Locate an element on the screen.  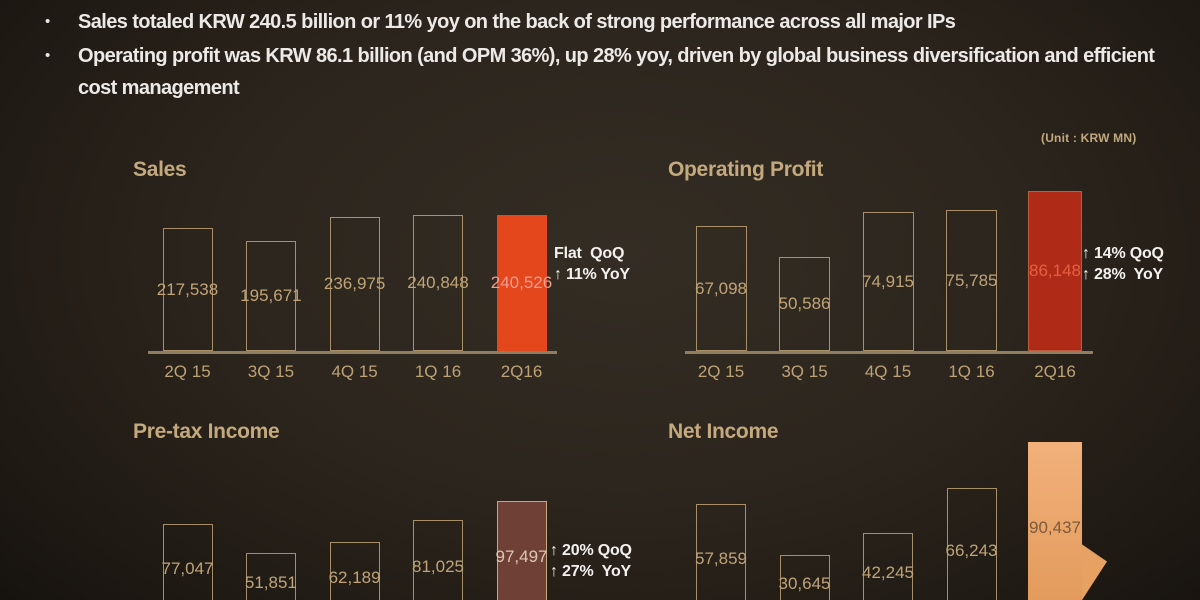
bar-value-label: 67,098 is located at coordinates (721, 288).